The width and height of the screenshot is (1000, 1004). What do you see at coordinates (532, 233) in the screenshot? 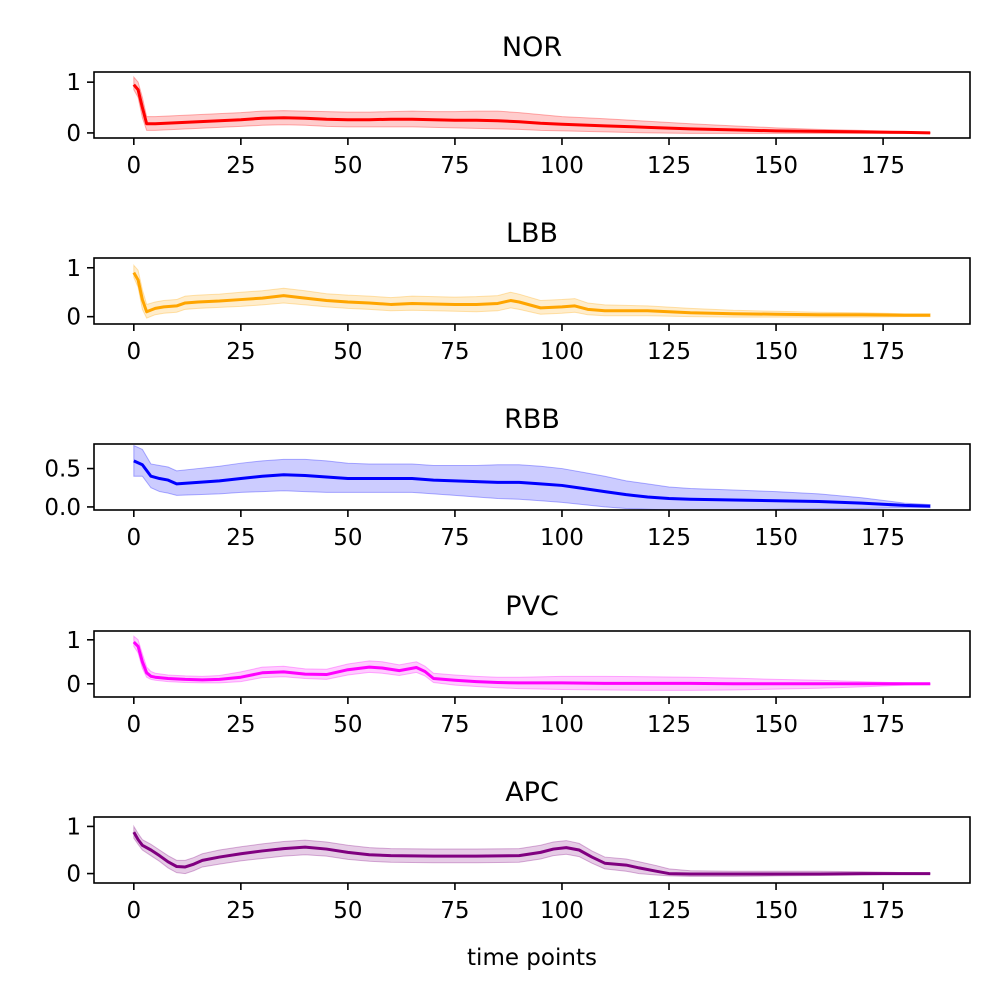
I see `subplot-title: LBB` at bounding box center [532, 233].